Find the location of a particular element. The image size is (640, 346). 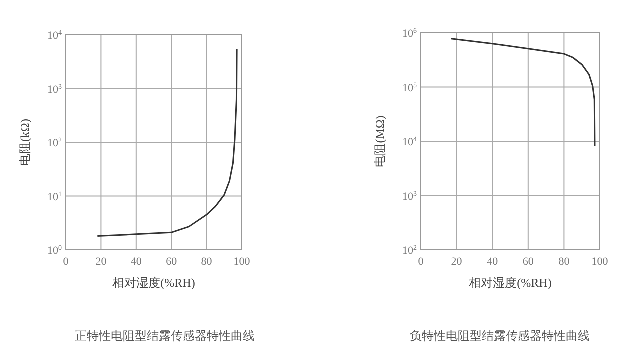

y-tick-label: 10$^{5}$ is located at coordinates (410, 87).